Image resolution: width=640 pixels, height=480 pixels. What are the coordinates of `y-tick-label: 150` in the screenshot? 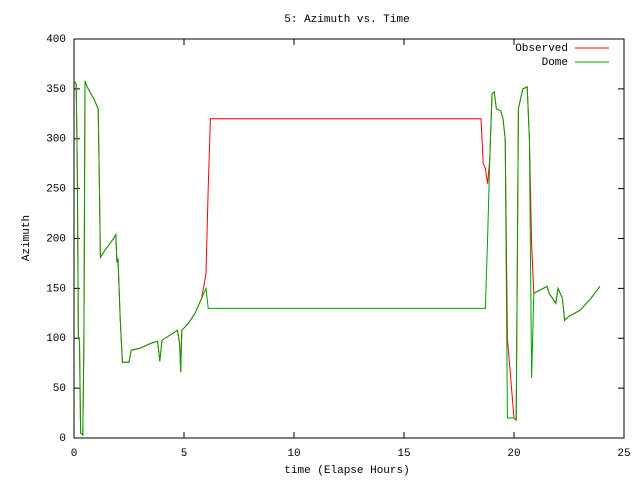 It's located at (56, 289).